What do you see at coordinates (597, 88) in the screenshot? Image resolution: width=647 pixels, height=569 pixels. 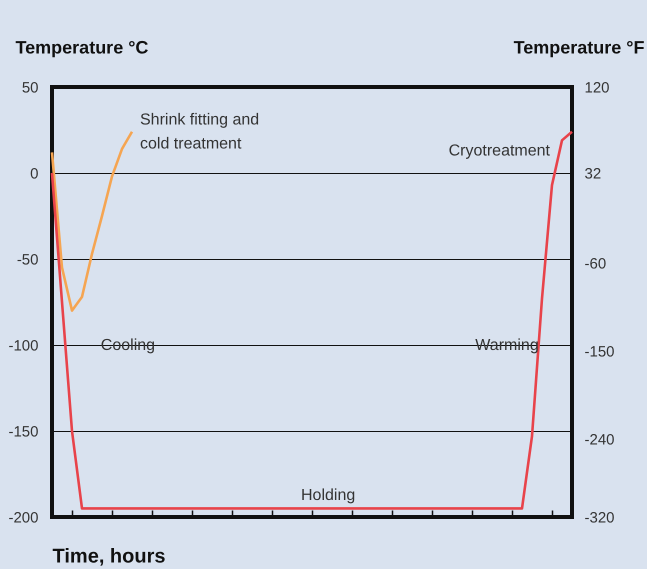 I see `y2-tick-label: 120` at bounding box center [597, 88].